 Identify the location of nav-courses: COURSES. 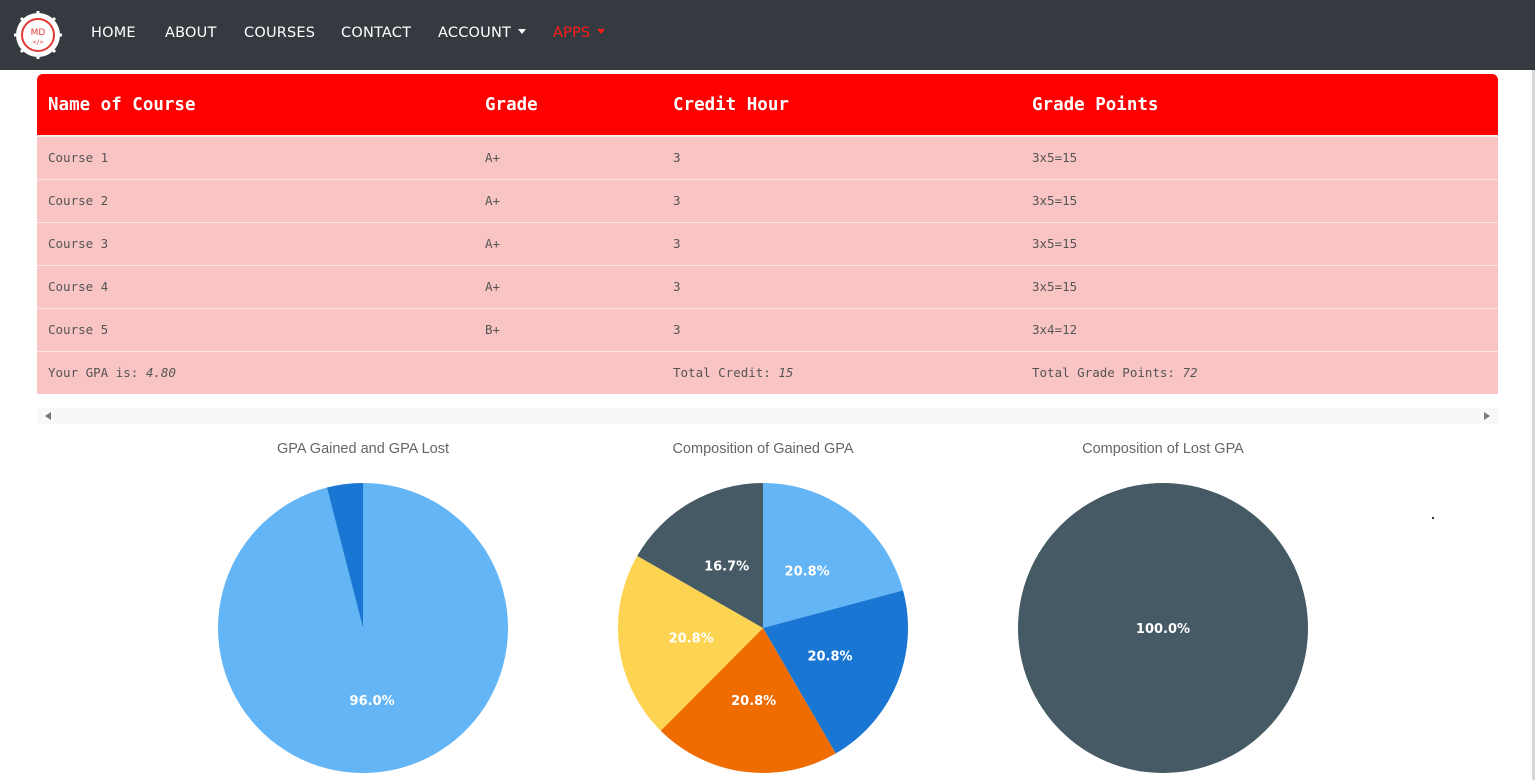
(280, 33).